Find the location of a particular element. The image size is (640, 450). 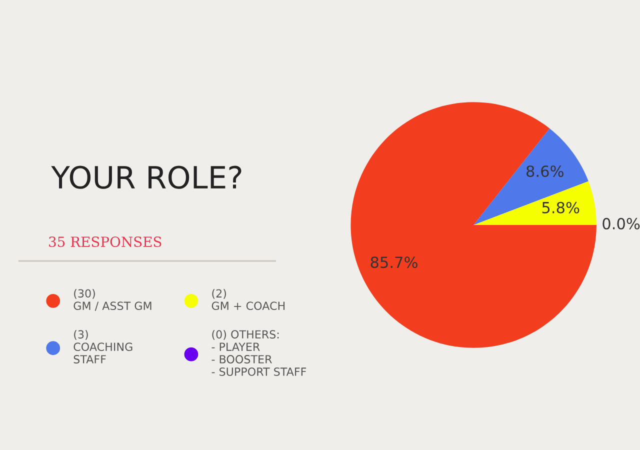

legend-label: (2) GM + COACH is located at coordinates (248, 299).